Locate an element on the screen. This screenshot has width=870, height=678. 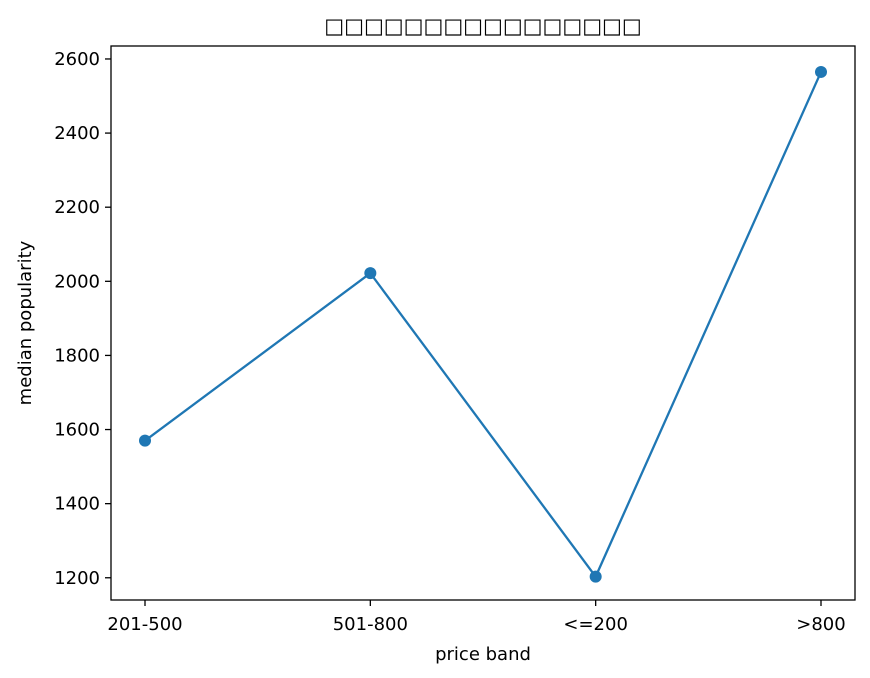
y-tick-label: 2400 is located at coordinates (77, 133).